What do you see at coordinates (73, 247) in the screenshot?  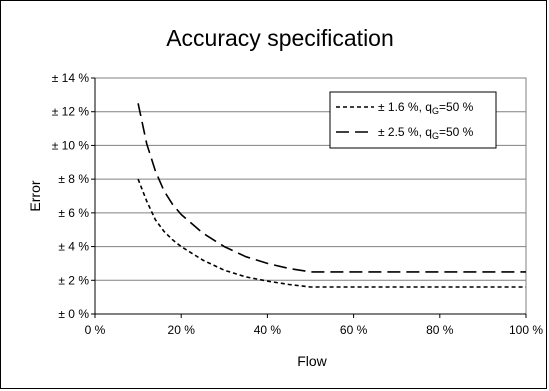 I see `y-tick-label: ± 4 %` at bounding box center [73, 247].